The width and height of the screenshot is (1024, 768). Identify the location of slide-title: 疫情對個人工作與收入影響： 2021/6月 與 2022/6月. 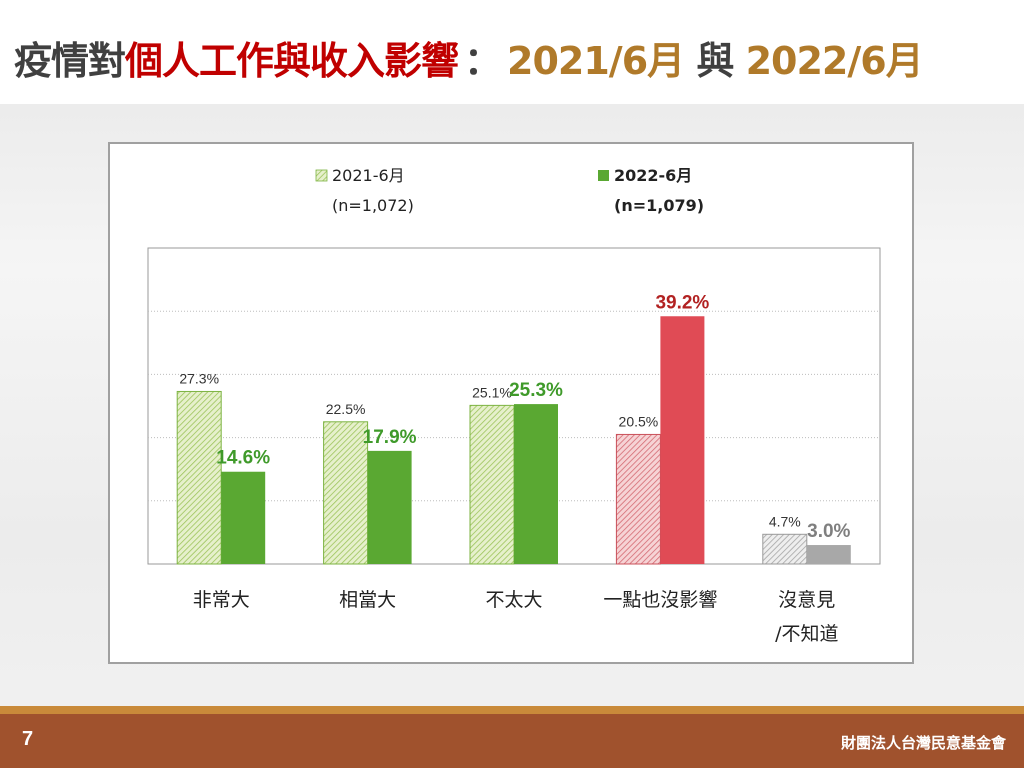
(469, 57).